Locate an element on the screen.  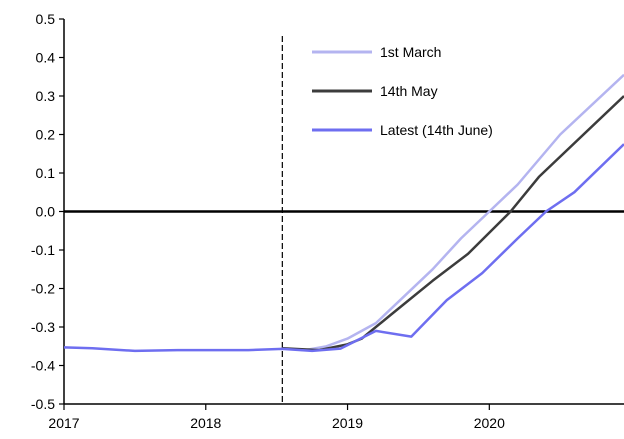
y-tick-label: -0.5 is located at coordinates (43, 404).